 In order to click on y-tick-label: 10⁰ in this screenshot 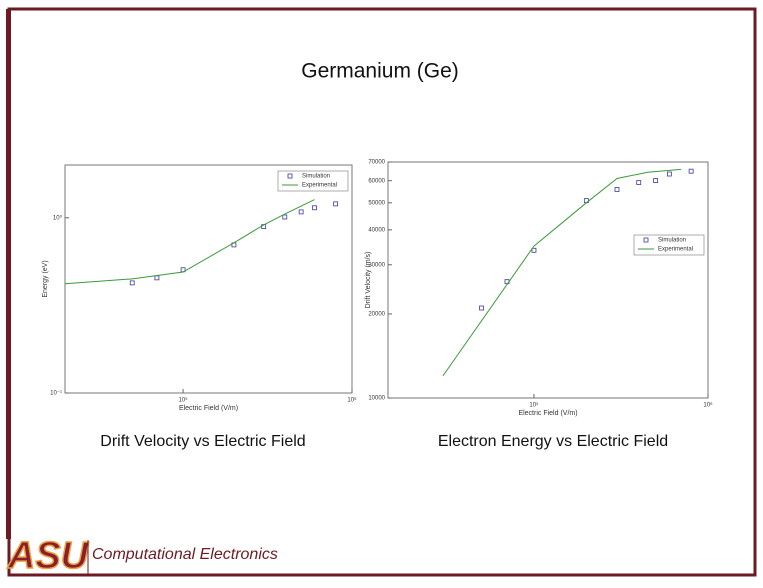, I will do `click(58, 217)`.